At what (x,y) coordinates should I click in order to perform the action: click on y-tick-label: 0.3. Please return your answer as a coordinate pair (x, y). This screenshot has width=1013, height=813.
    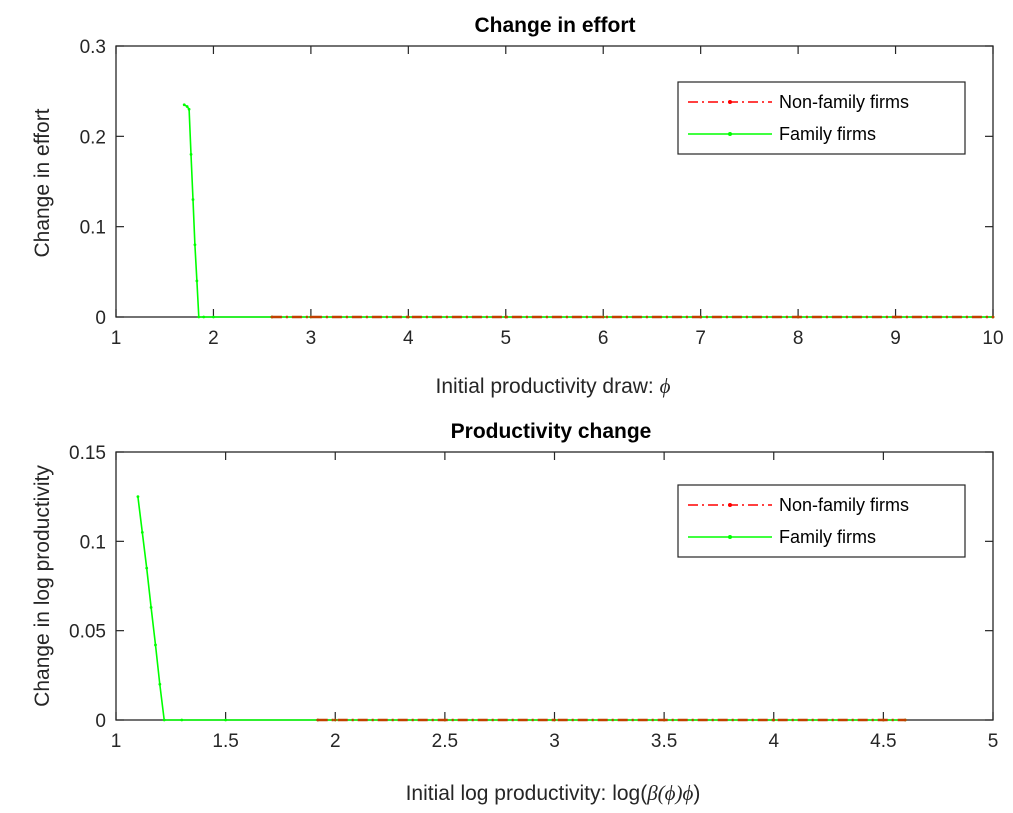
    Looking at the image, I should click on (93, 47).